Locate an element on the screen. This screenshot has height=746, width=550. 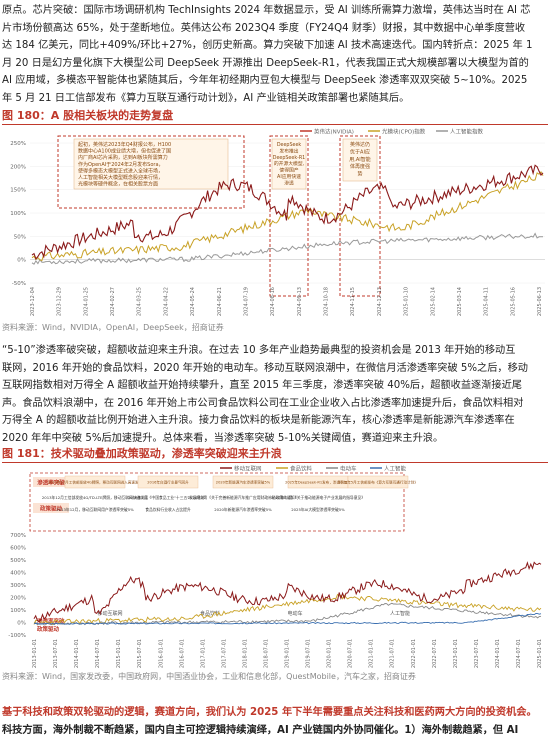
top-note: 2016年白酒行业景气回升 is located at coordinates (168, 482).